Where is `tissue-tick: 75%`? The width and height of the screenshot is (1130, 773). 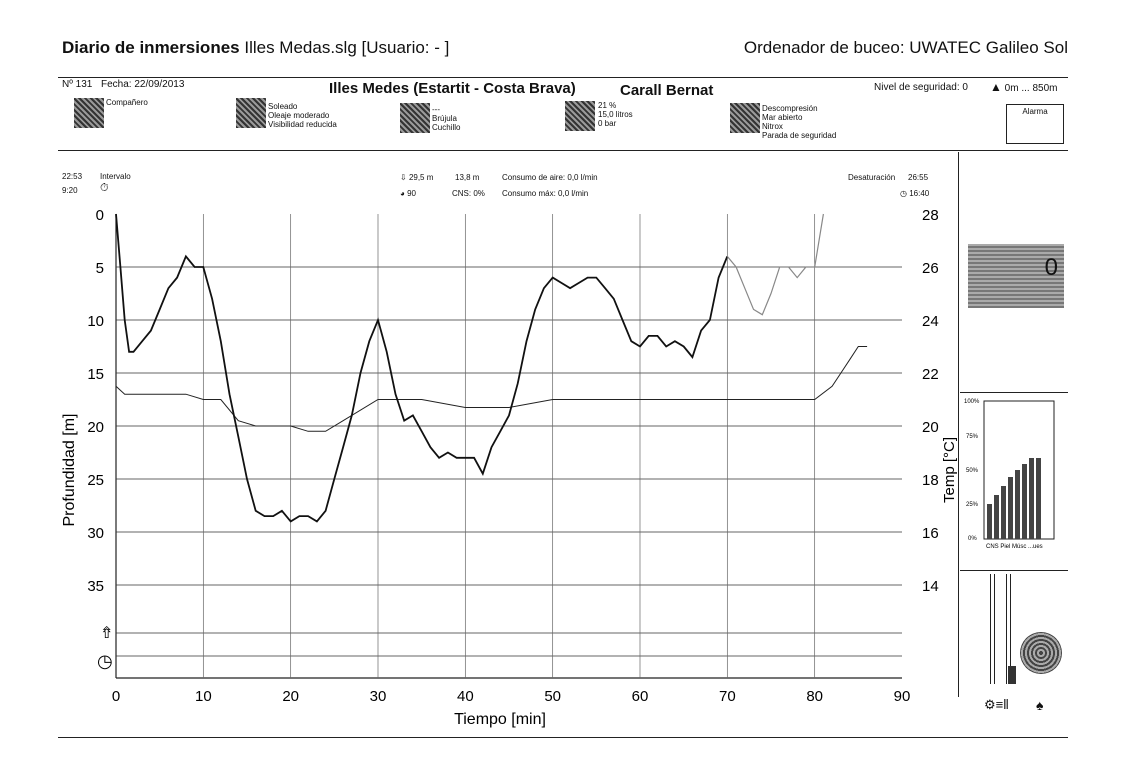 tissue-tick: 75% is located at coordinates (972, 437).